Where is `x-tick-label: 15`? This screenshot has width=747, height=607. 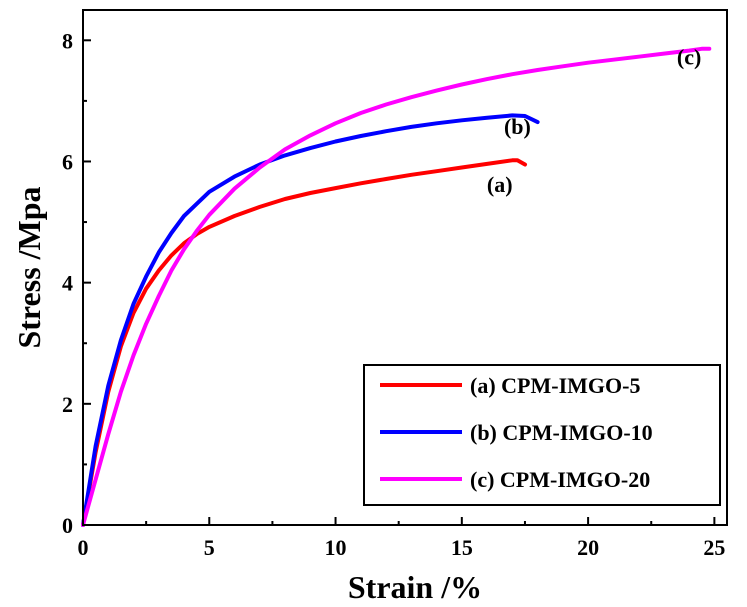
x-tick-label: 15 is located at coordinates (462, 547).